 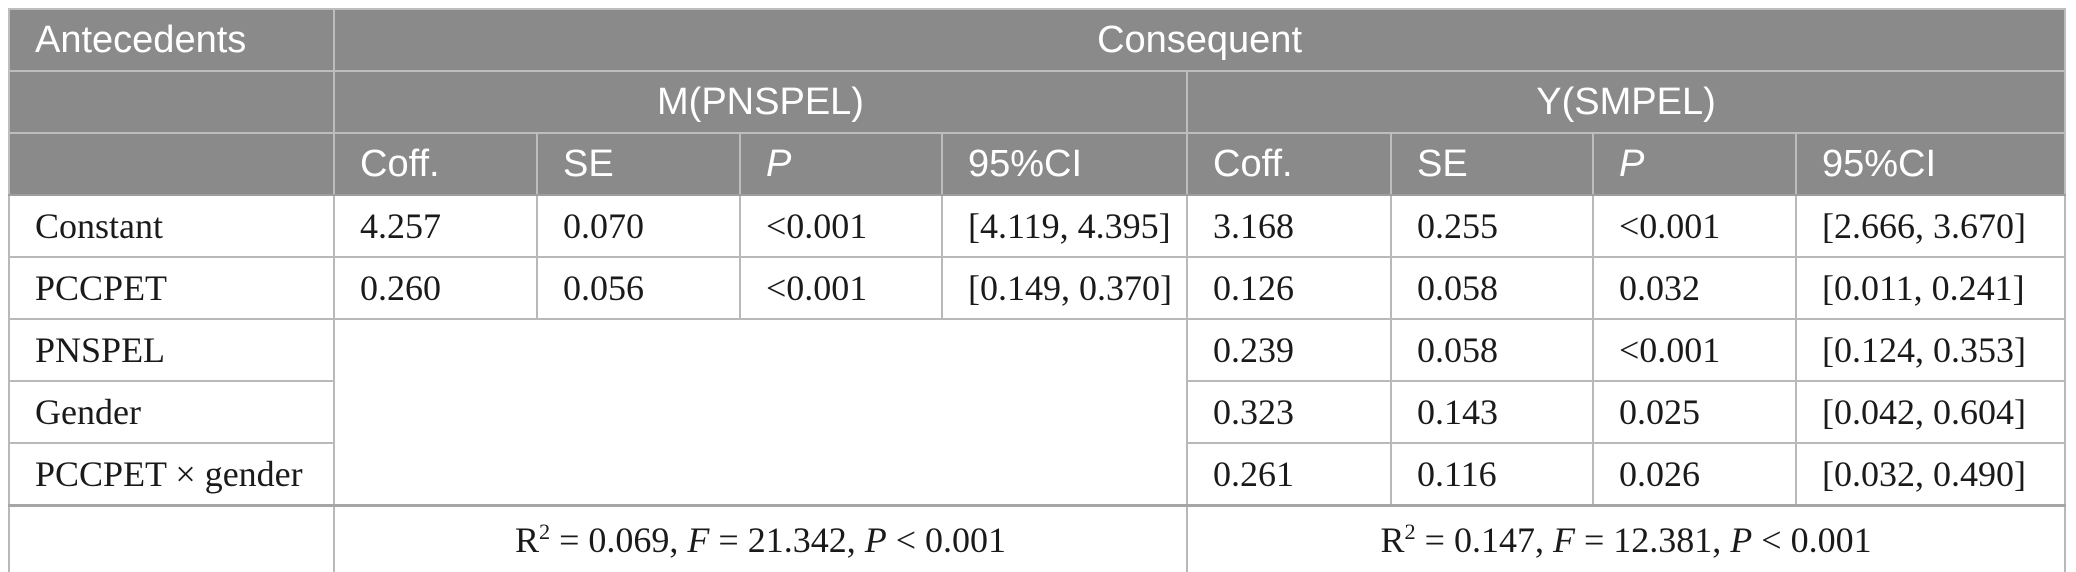 I want to click on empty-merged-cell, so click(x=760, y=412).